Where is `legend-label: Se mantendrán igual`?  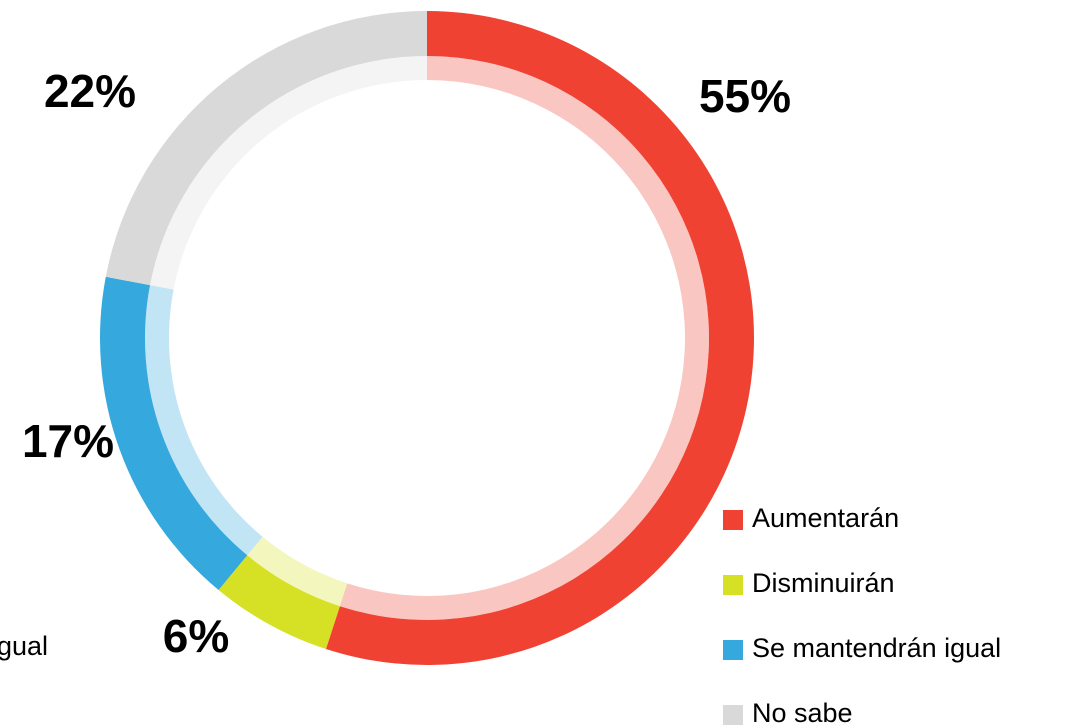 legend-label: Se mantendrán igual is located at coordinates (876, 648).